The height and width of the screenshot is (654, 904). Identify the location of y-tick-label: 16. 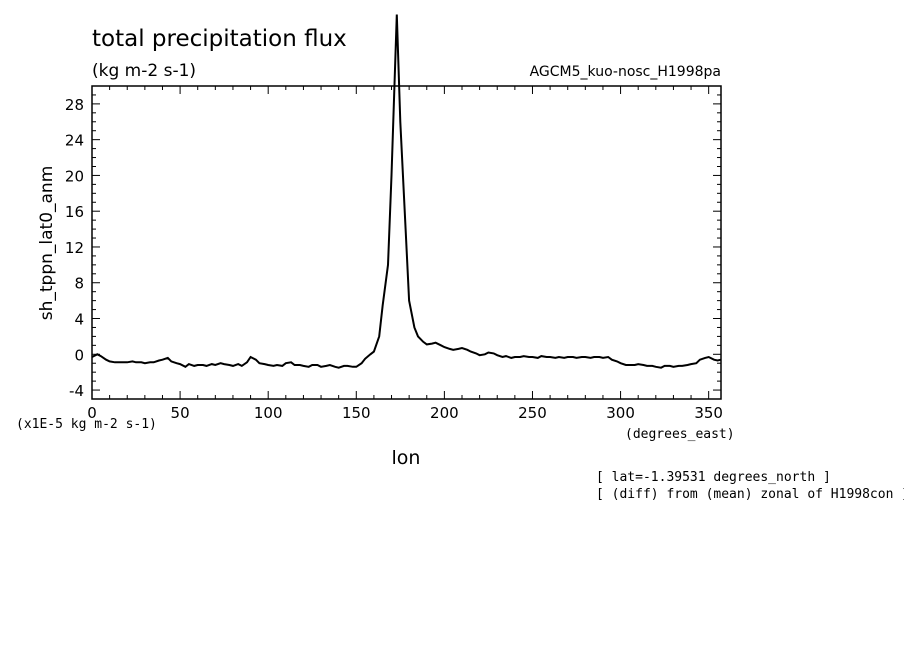
(74, 212).